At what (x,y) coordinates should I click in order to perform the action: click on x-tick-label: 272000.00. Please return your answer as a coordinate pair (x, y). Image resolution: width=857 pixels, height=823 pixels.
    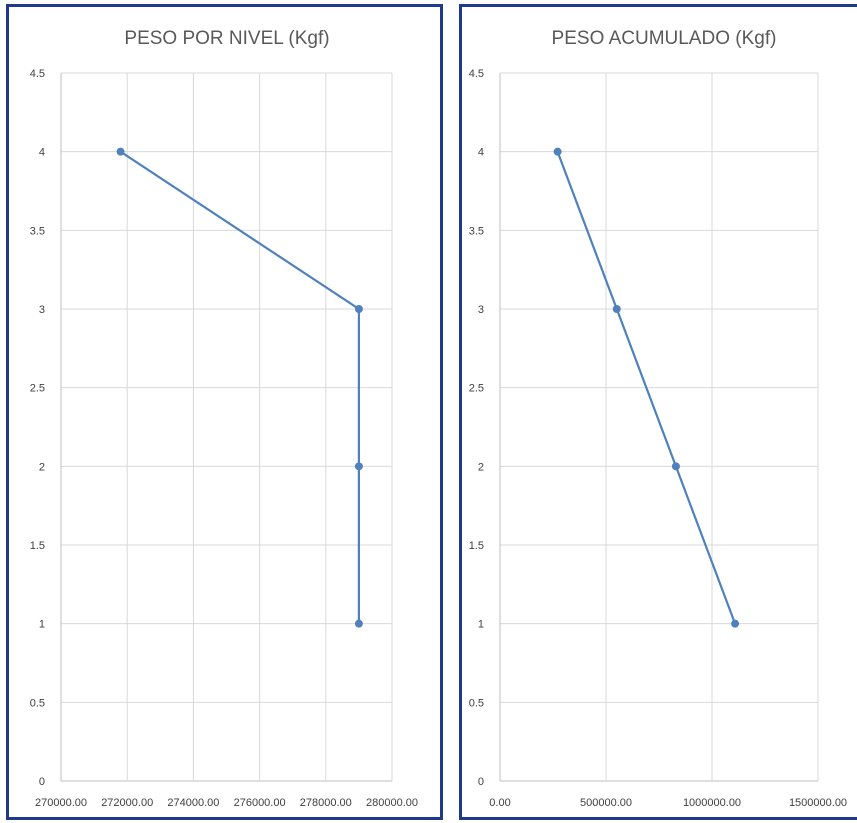
    Looking at the image, I should click on (127, 803).